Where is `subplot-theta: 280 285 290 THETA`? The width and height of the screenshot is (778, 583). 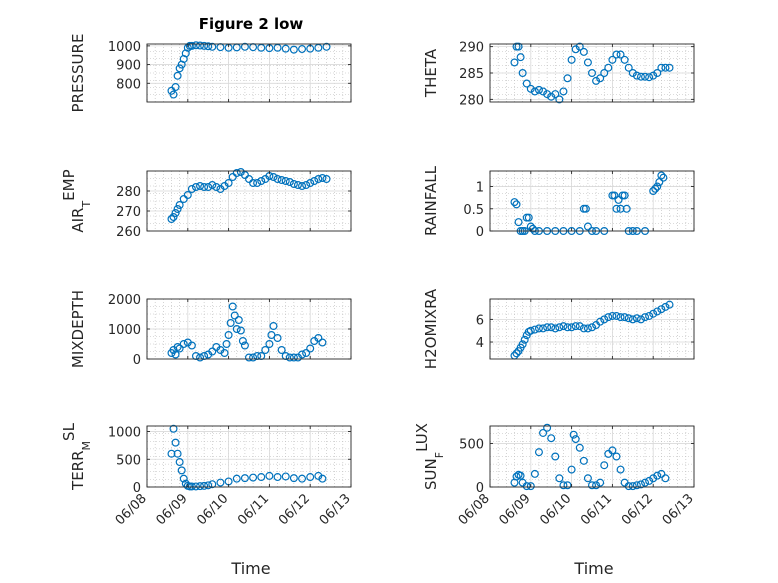
subplot-theta: 280 285 290 THETA is located at coordinates (558, 74).